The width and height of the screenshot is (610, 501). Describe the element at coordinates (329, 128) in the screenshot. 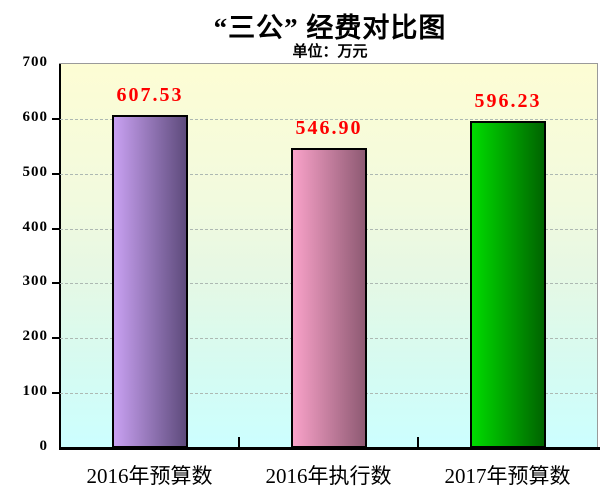

I see `bar-value-label: 546.90` at that location.